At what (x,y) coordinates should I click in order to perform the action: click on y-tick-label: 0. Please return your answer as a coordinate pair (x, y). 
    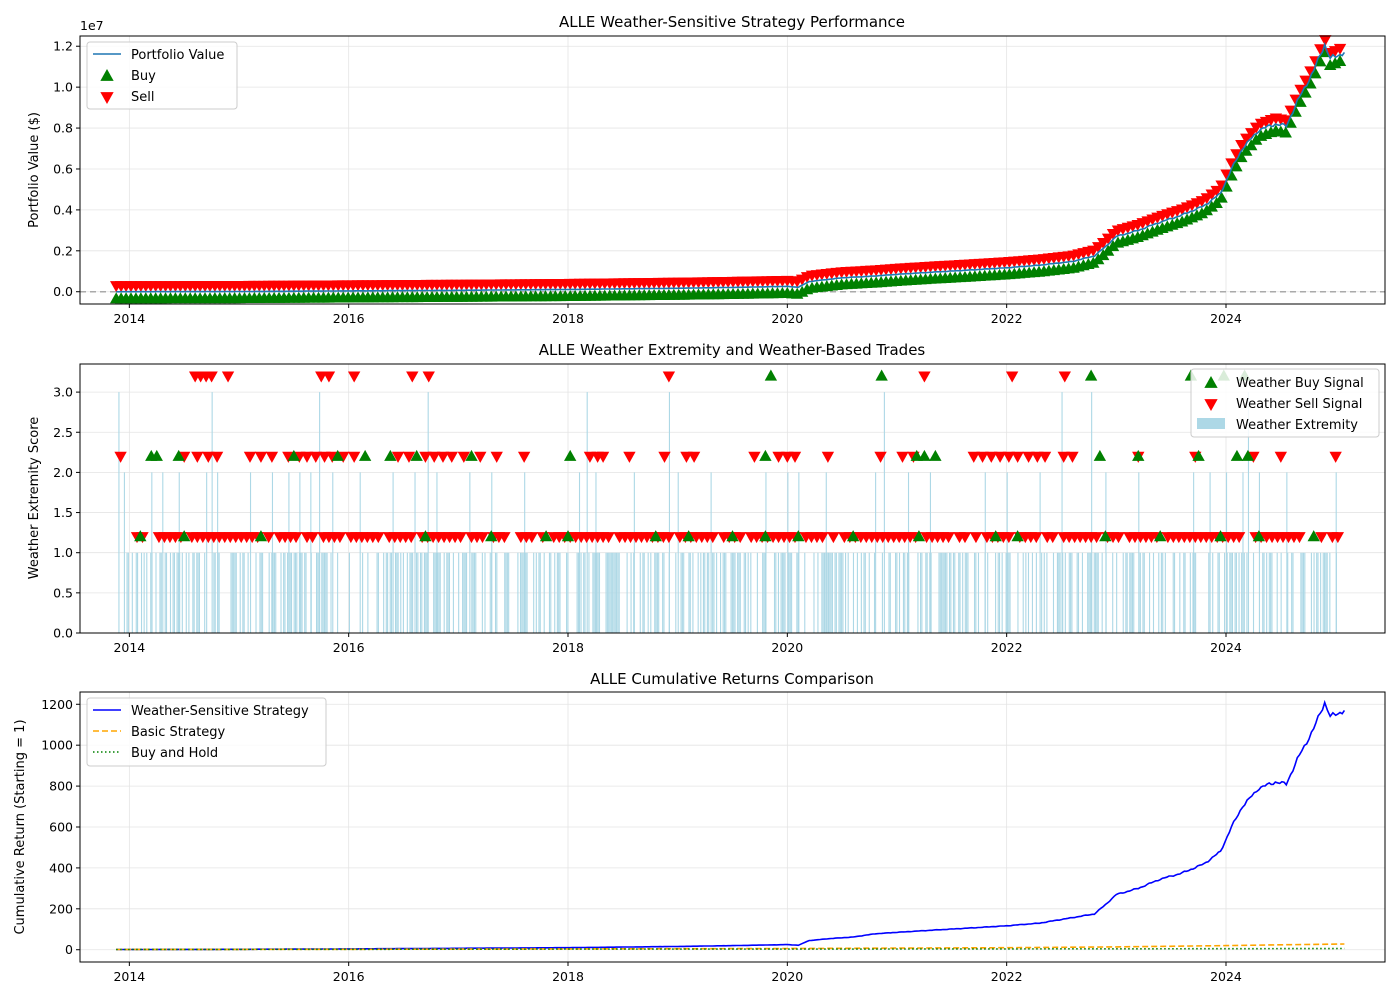
    Looking at the image, I should click on (69, 949).